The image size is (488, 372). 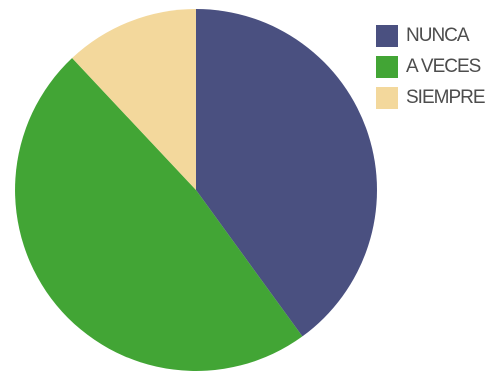 I want to click on legend-item-a-veces: A VECES, so click(x=430, y=67).